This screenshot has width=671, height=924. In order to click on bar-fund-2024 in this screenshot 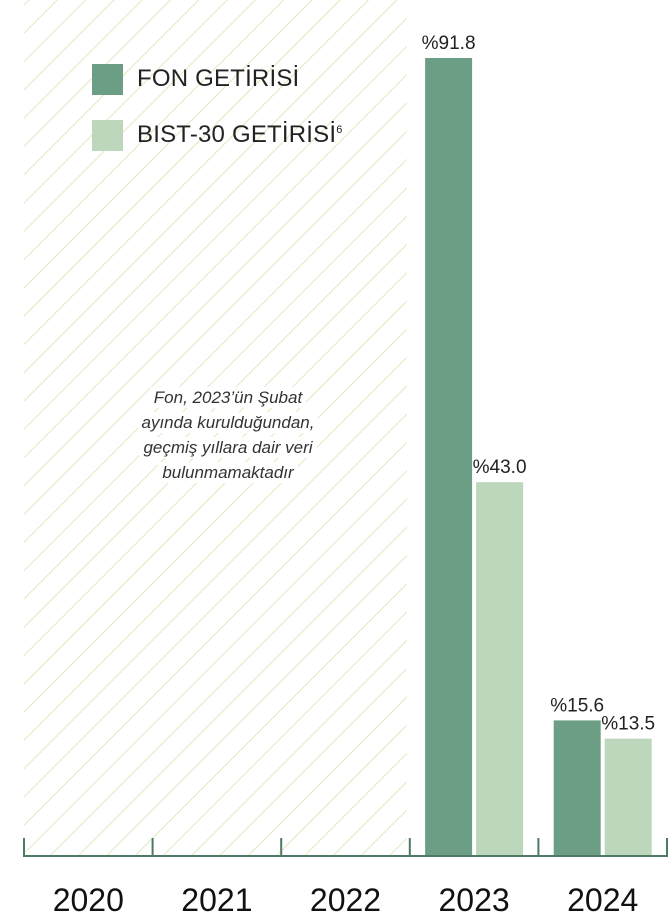, I will do `click(577, 788)`.